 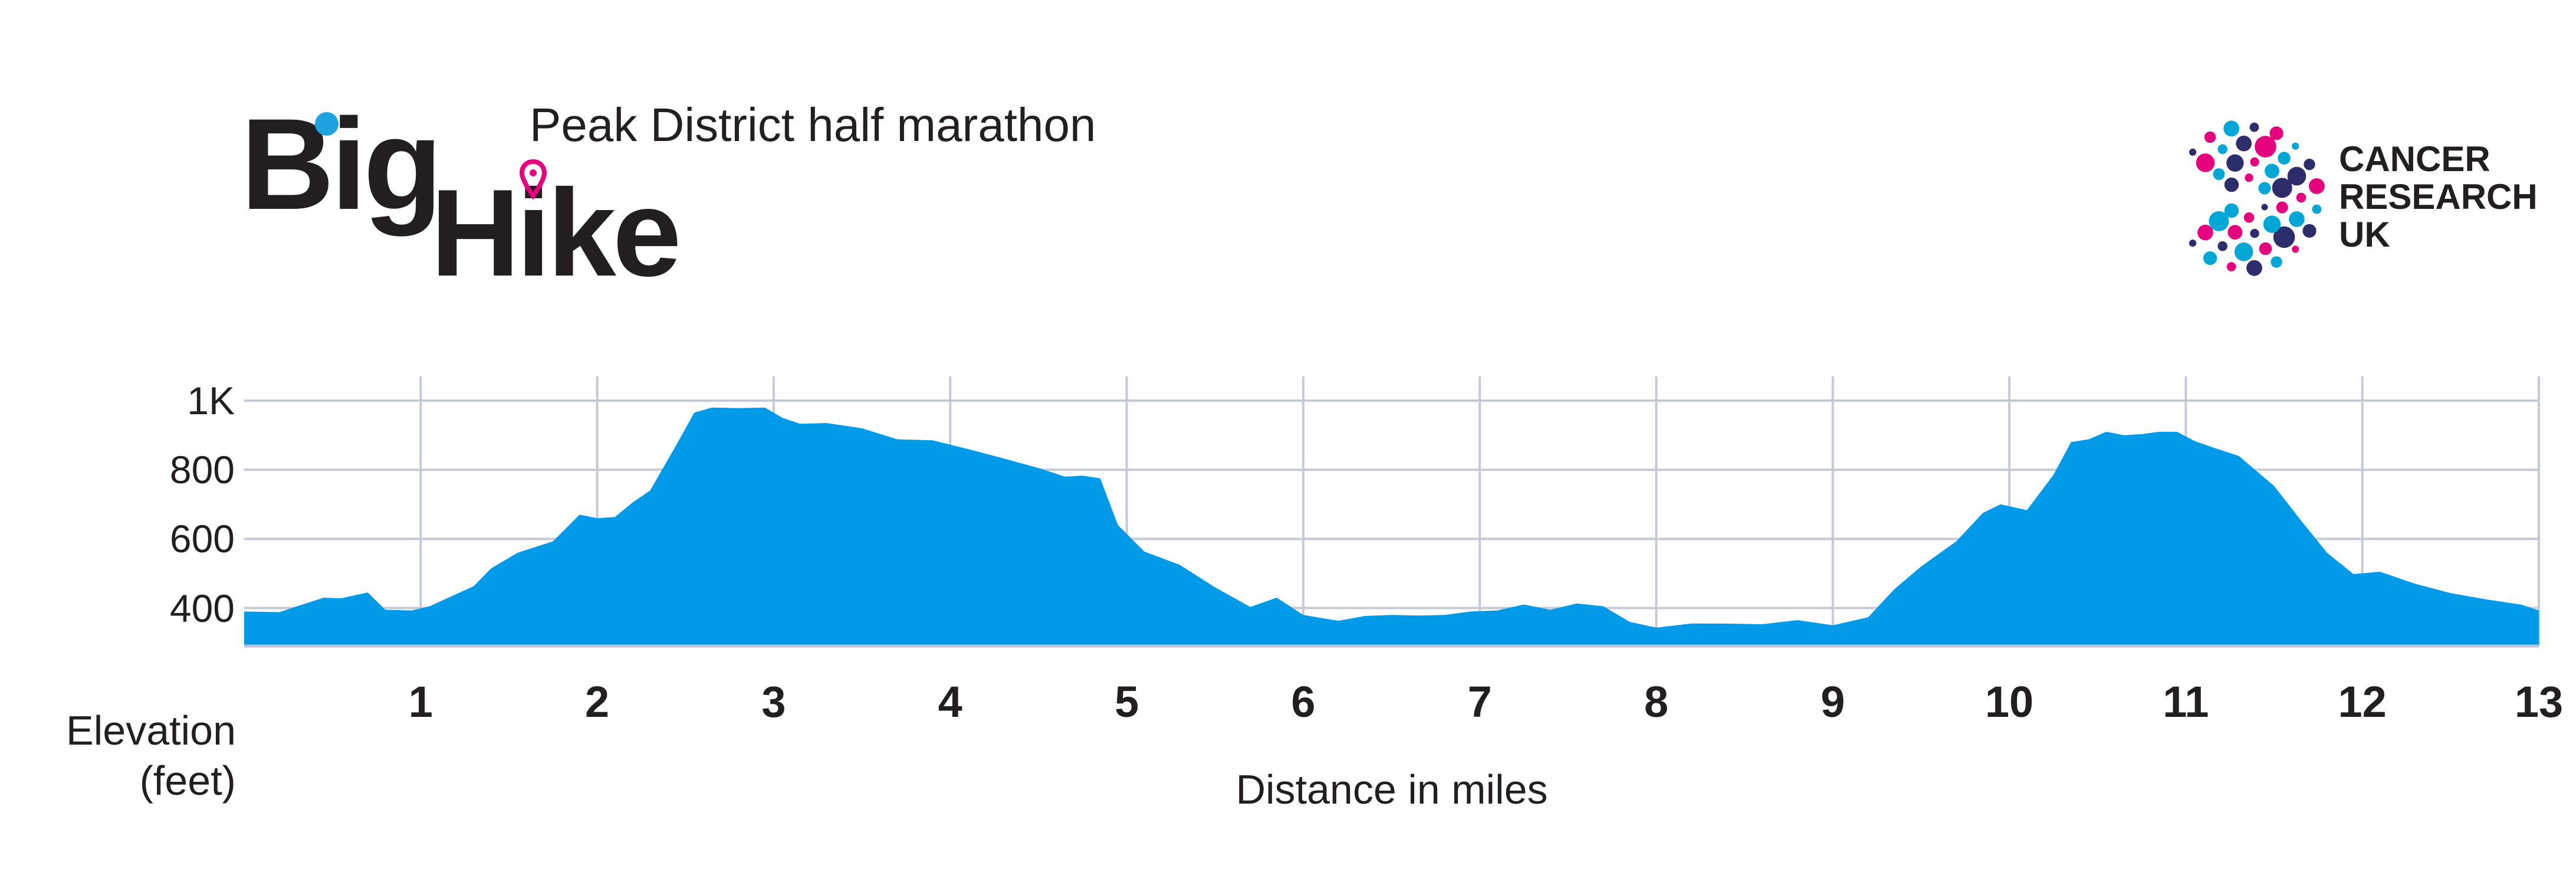 I want to click on x-tick-label: 1, so click(x=420, y=701).